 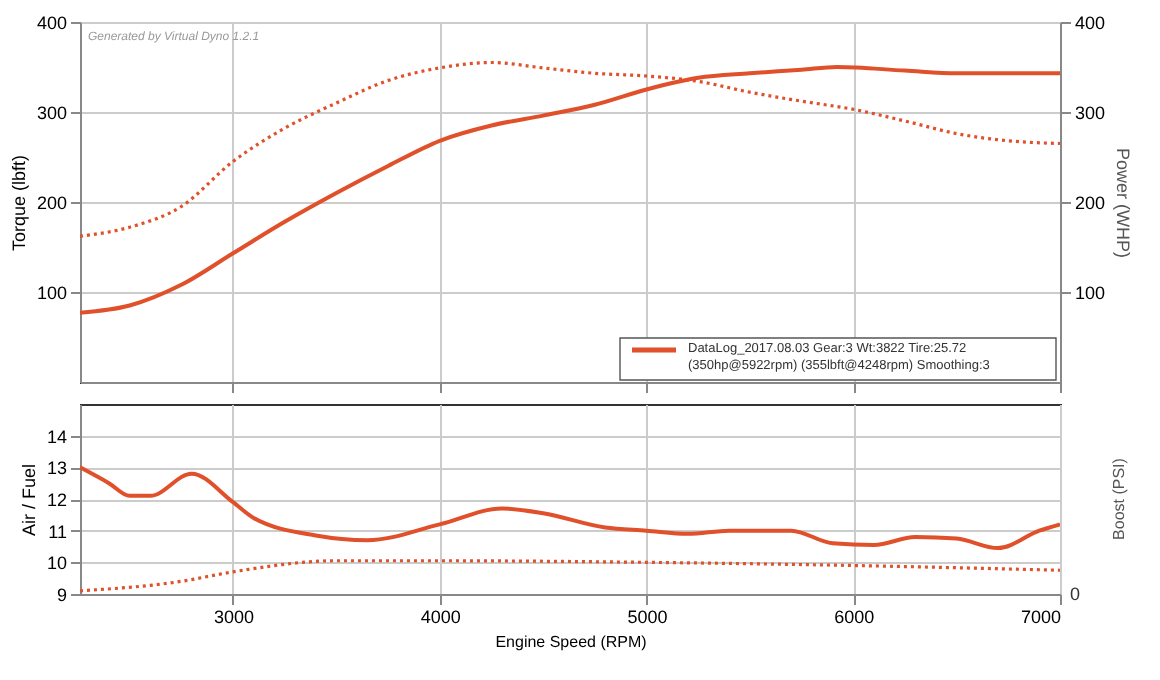 What do you see at coordinates (854, 617) in the screenshot?
I see `x-tick-label: 6000` at bounding box center [854, 617].